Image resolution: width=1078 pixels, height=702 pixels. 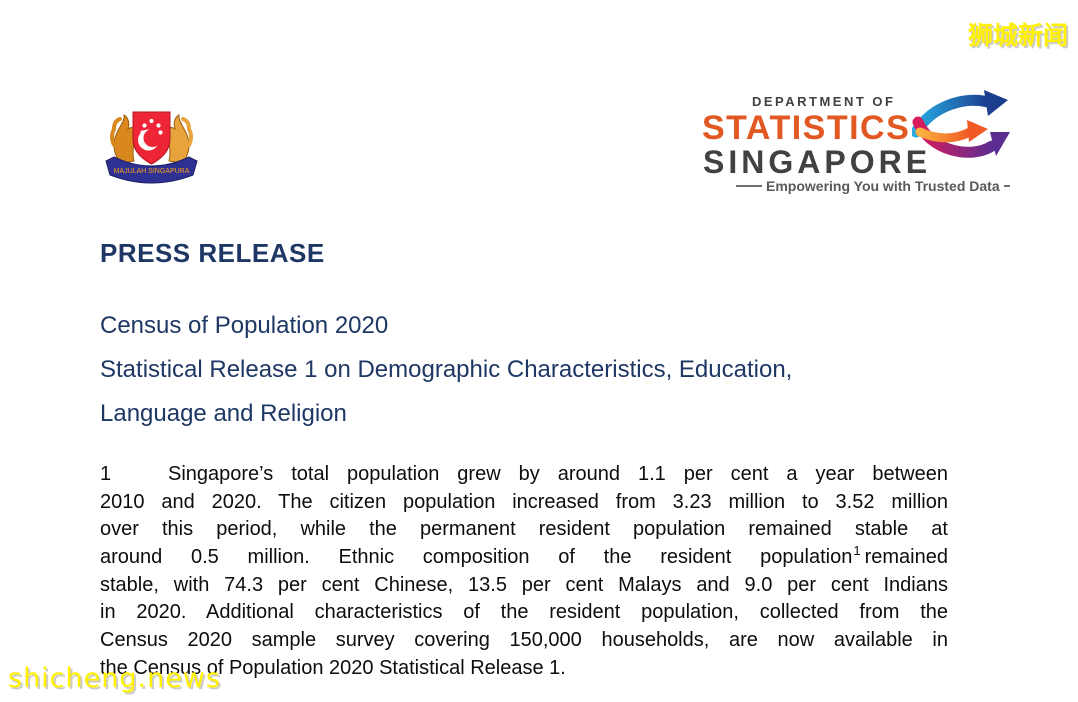 I want to click on singapore-coat-of-arms: MAJULAH SINGAPURA, so click(x=151, y=144).